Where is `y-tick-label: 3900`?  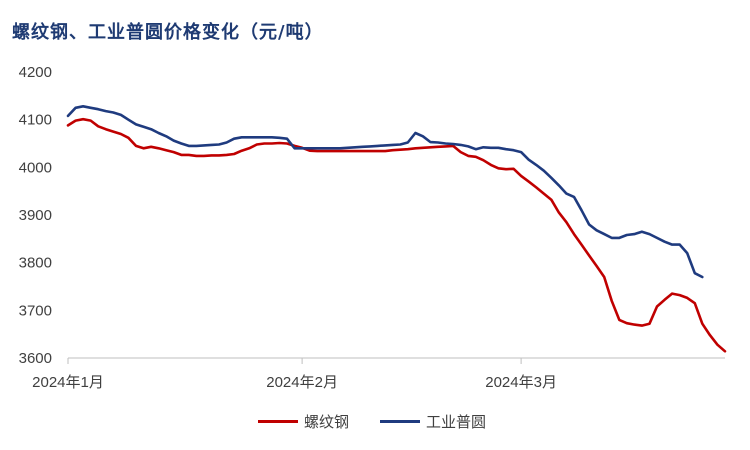
y-tick-label: 3900 is located at coordinates (35, 215).